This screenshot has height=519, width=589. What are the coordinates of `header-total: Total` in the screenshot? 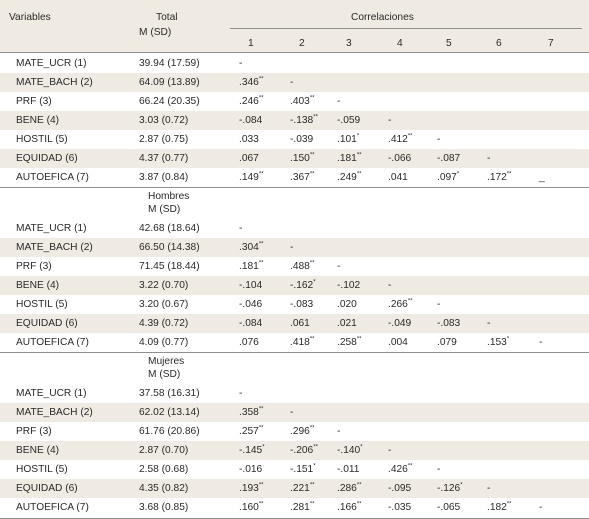 It's located at (167, 17).